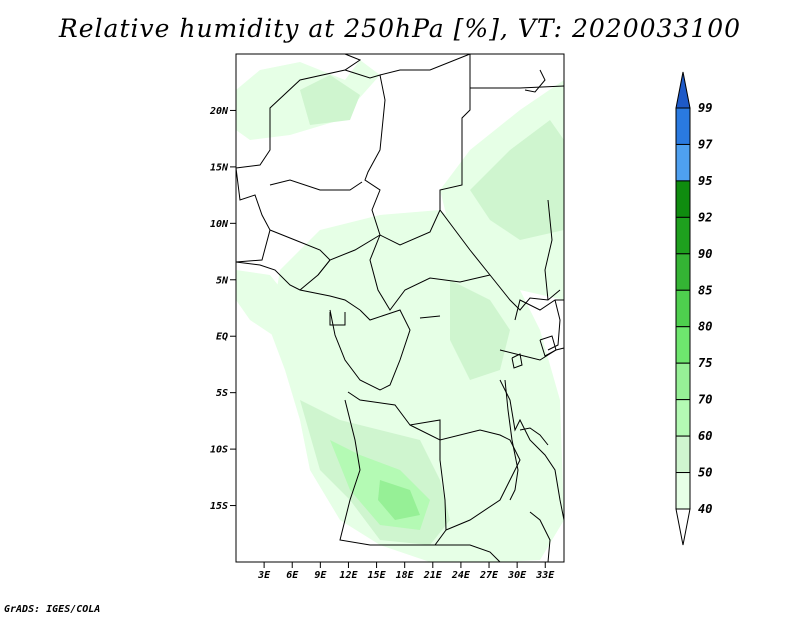 This screenshot has width=800, height=618. I want to click on lat-tick-label: 15S, so click(219, 506).